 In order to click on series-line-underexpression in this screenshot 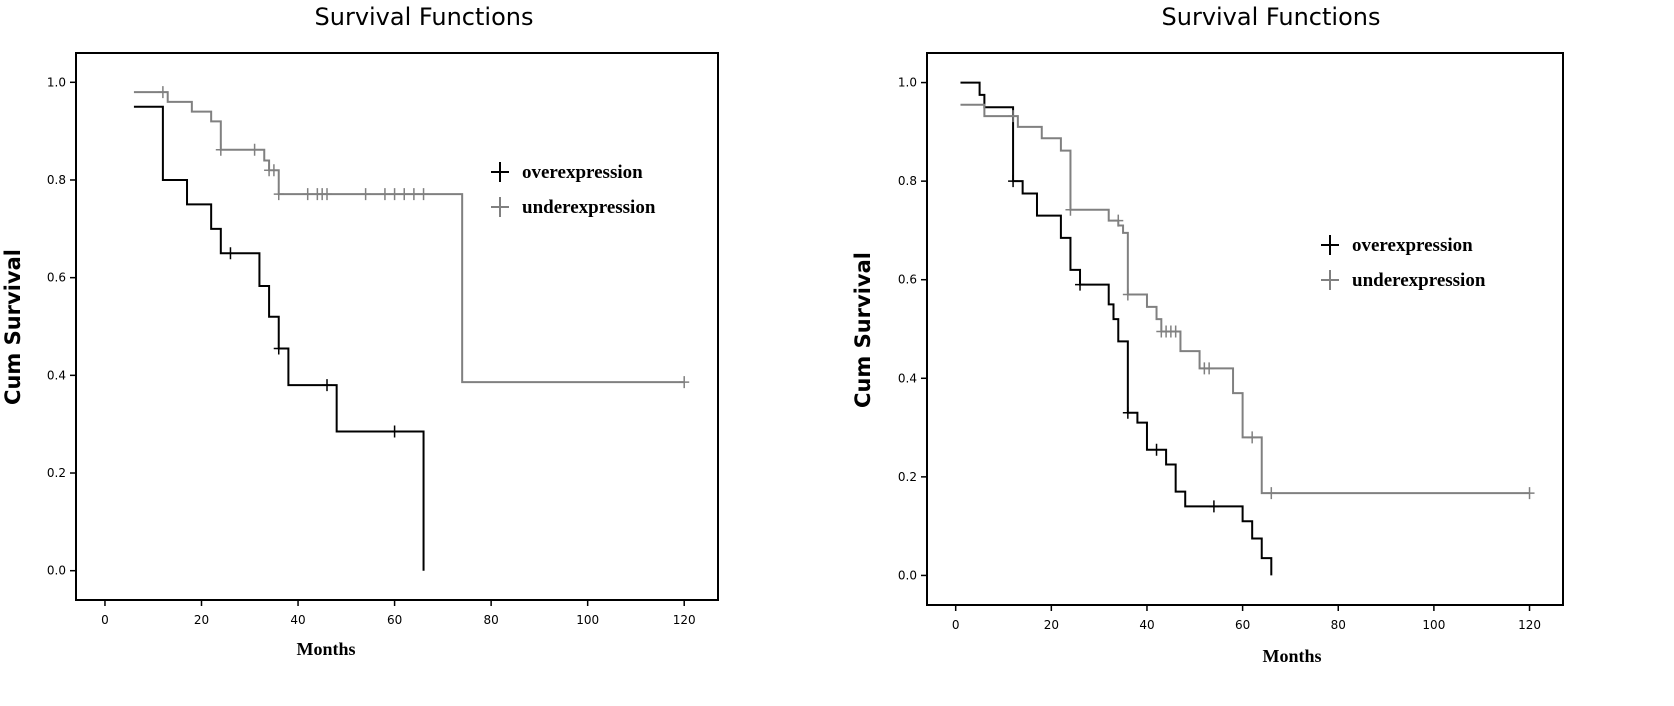, I will do `click(409, 237)`.